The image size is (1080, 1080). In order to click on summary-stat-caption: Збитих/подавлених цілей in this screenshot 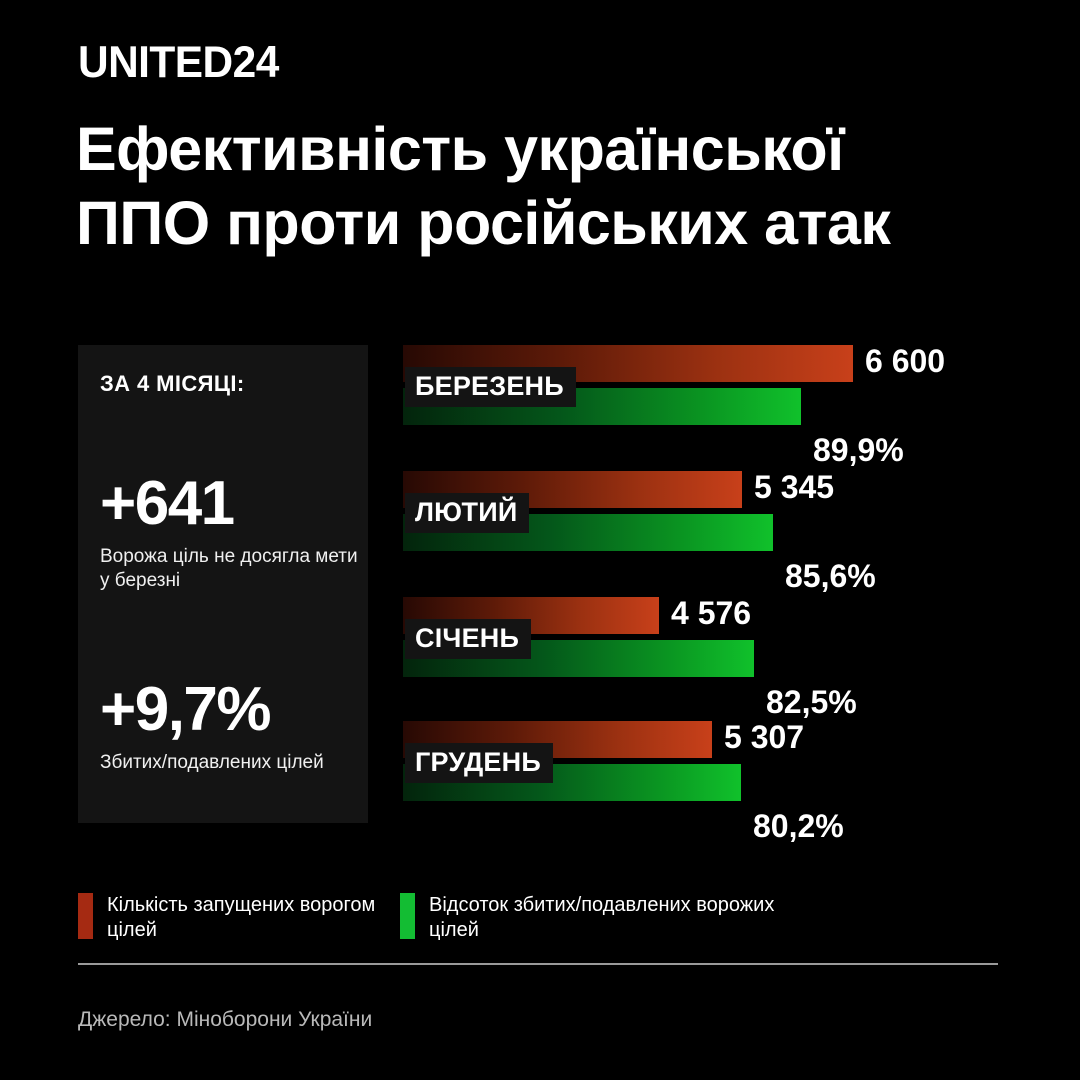, I will do `click(212, 762)`.